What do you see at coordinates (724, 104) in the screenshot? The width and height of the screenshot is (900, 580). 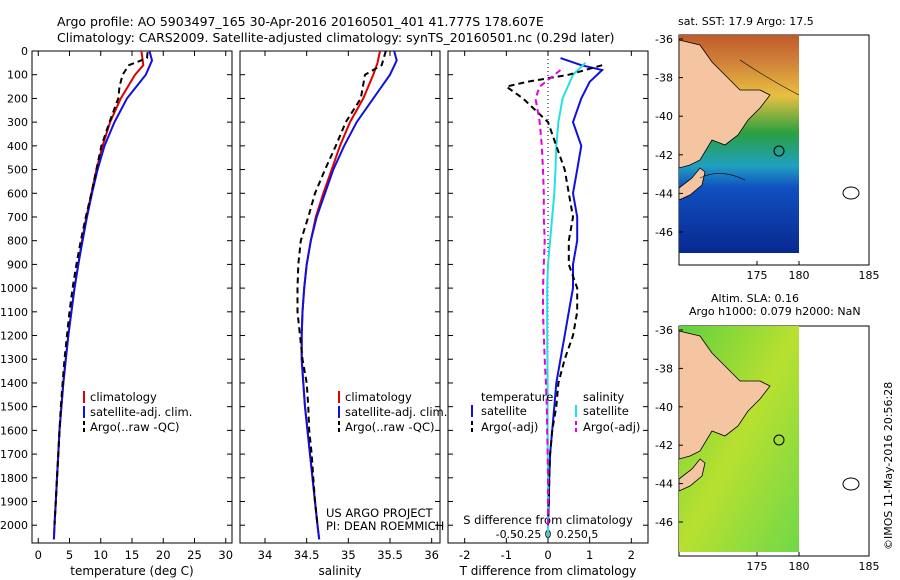 I see `north-island-land` at bounding box center [724, 104].